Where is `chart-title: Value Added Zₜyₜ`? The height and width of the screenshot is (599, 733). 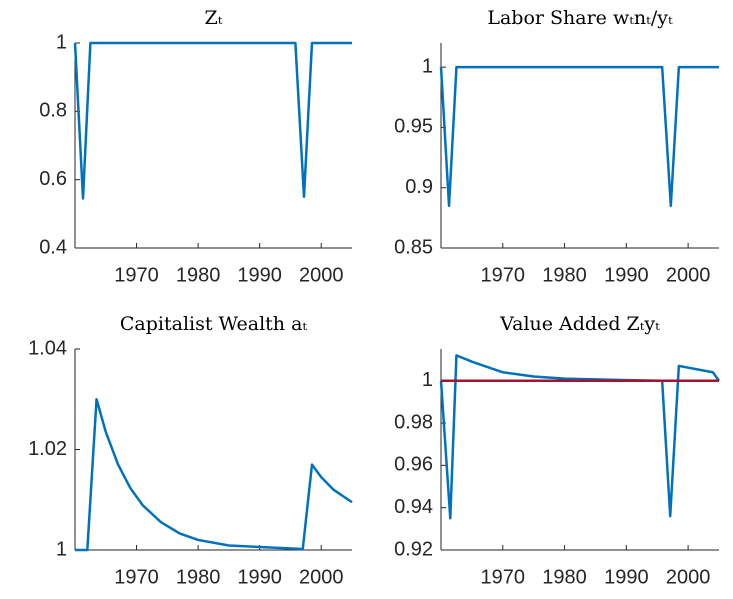
chart-title: Value Added Zₜyₜ is located at coordinates (579, 324).